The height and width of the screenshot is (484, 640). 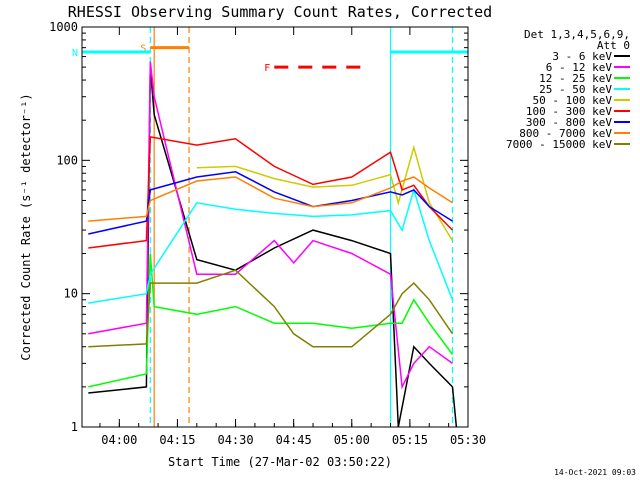 I want to click on y-tick-label-1: 10, so click(x=71, y=294).